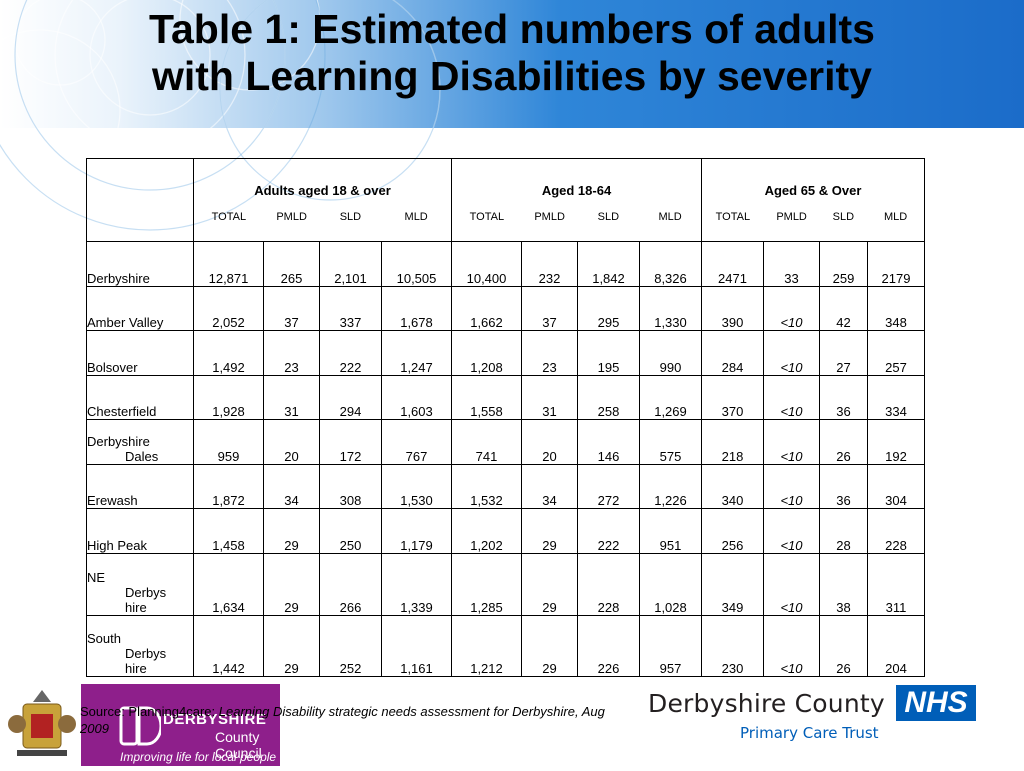 The image size is (1024, 771). I want to click on table-cell: 1,285, so click(486, 584).